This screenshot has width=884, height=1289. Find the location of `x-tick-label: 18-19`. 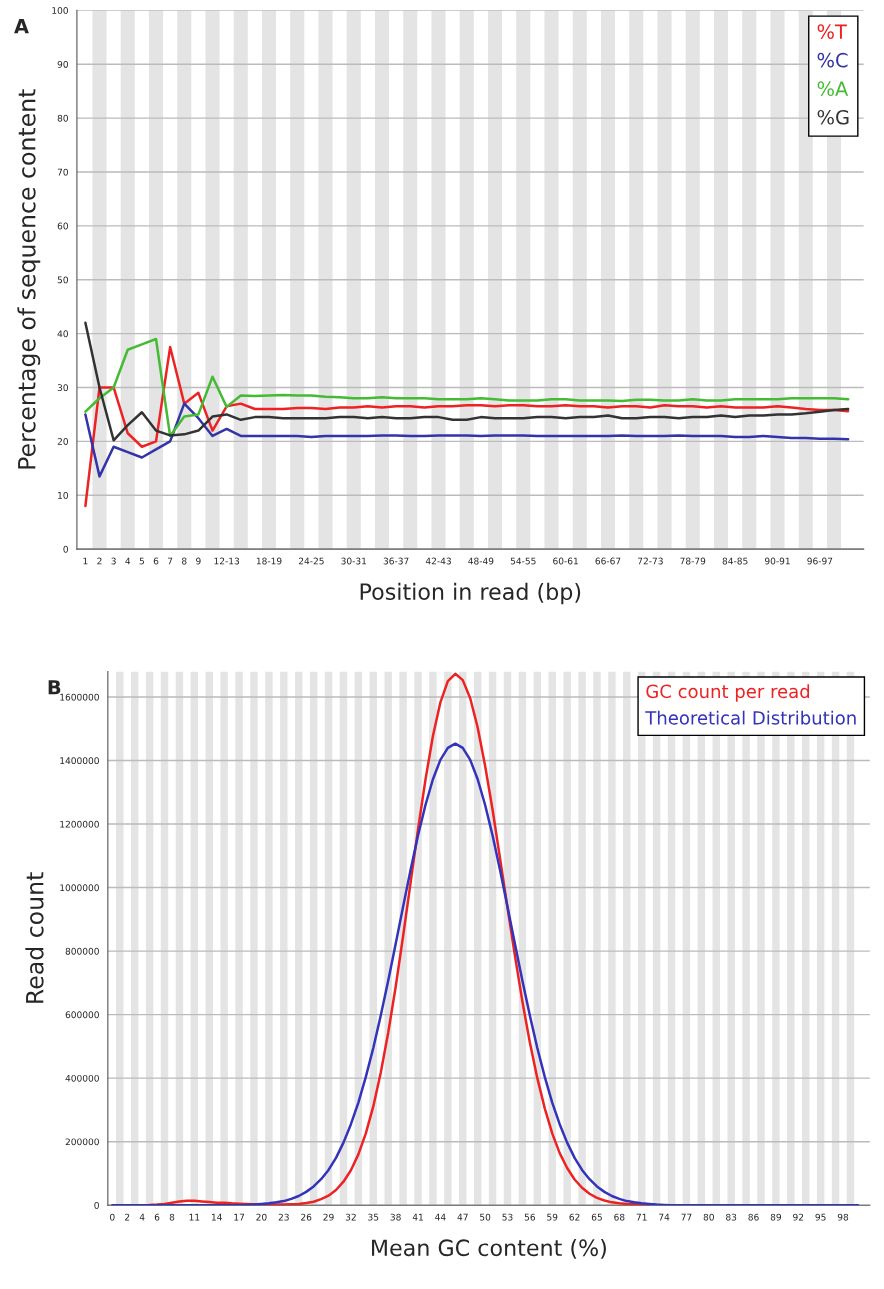

x-tick-label: 18-19 is located at coordinates (269, 561).